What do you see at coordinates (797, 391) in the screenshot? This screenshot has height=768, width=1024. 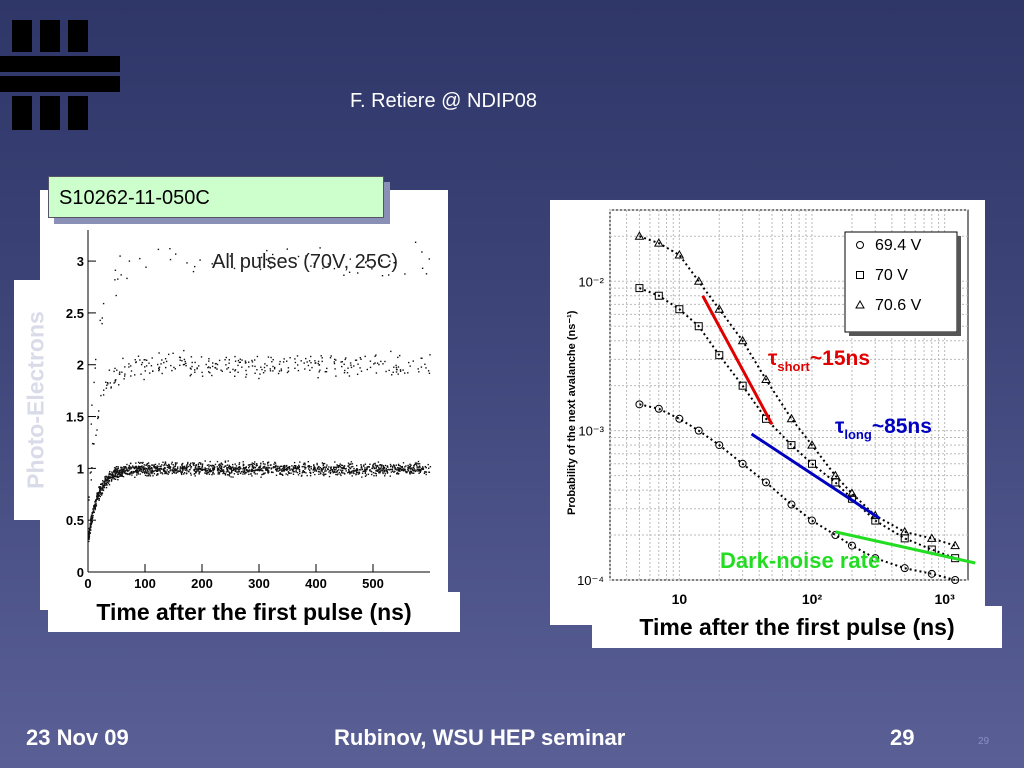 I see `series-fit-line` at bounding box center [797, 391].